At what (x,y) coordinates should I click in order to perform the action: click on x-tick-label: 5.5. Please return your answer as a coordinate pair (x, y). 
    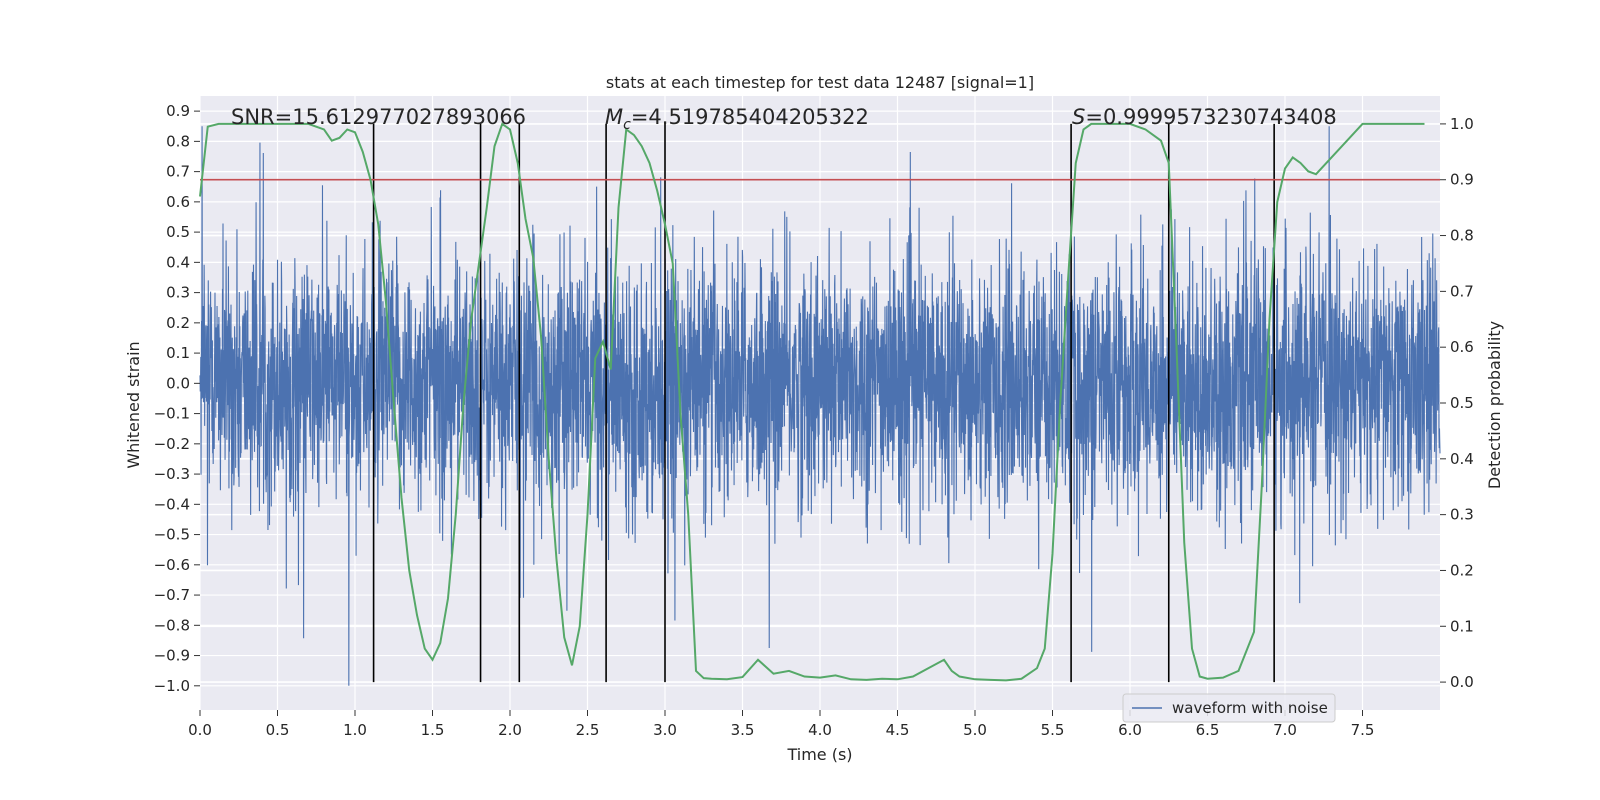
    Looking at the image, I should click on (1053, 730).